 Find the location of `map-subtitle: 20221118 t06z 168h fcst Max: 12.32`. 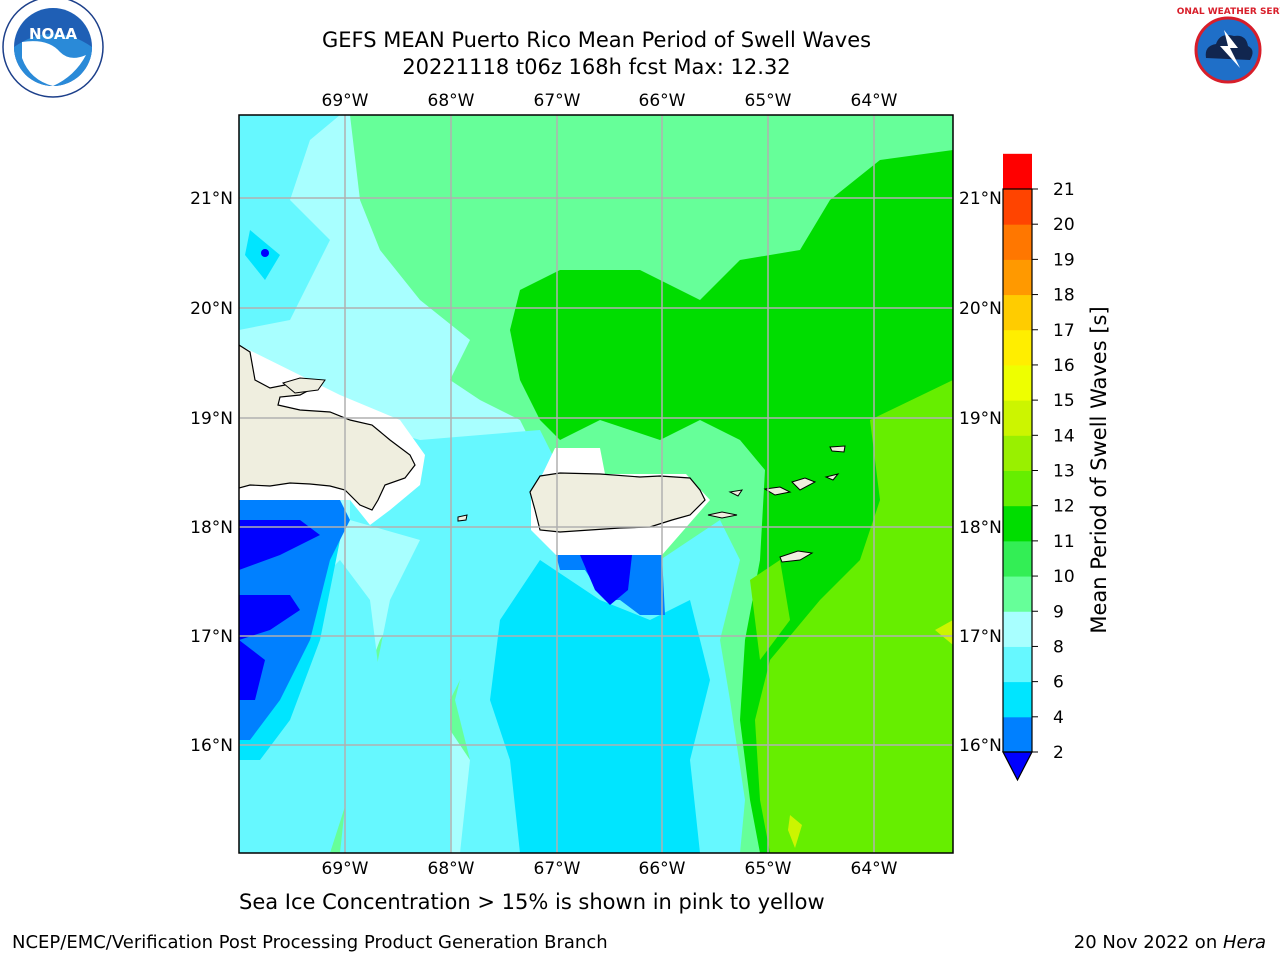

map-subtitle: 20221118 t06z 168h fcst Max: 12.32 is located at coordinates (596, 67).